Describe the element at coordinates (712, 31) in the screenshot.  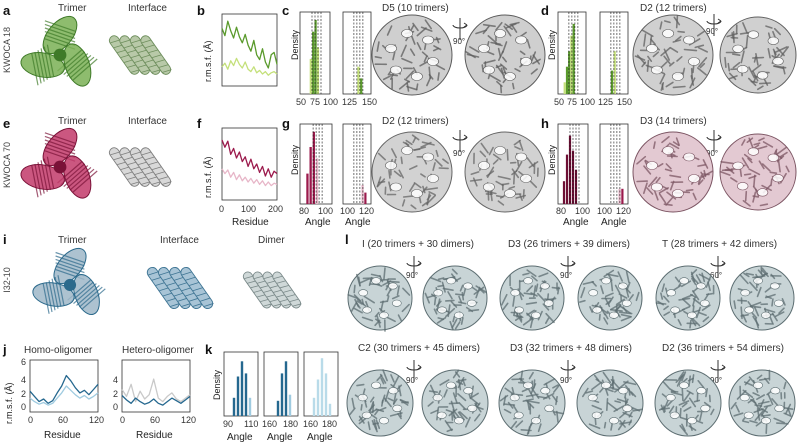
I see `rotation-label-d: 90°` at that location.